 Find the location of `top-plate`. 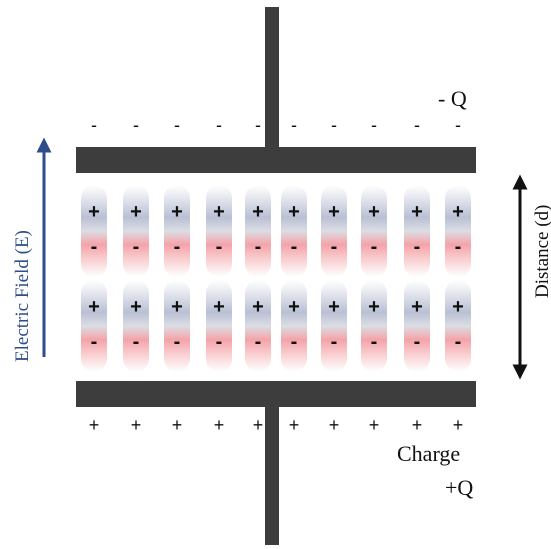

top-plate is located at coordinates (276, 160).